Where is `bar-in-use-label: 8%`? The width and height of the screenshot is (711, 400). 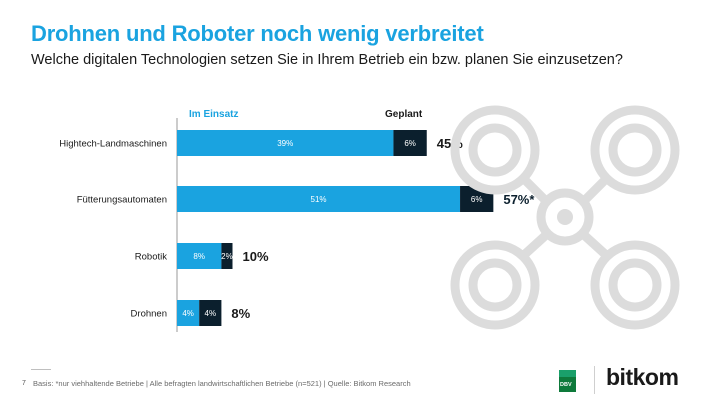
bar-in-use-label: 8% is located at coordinates (199, 256).